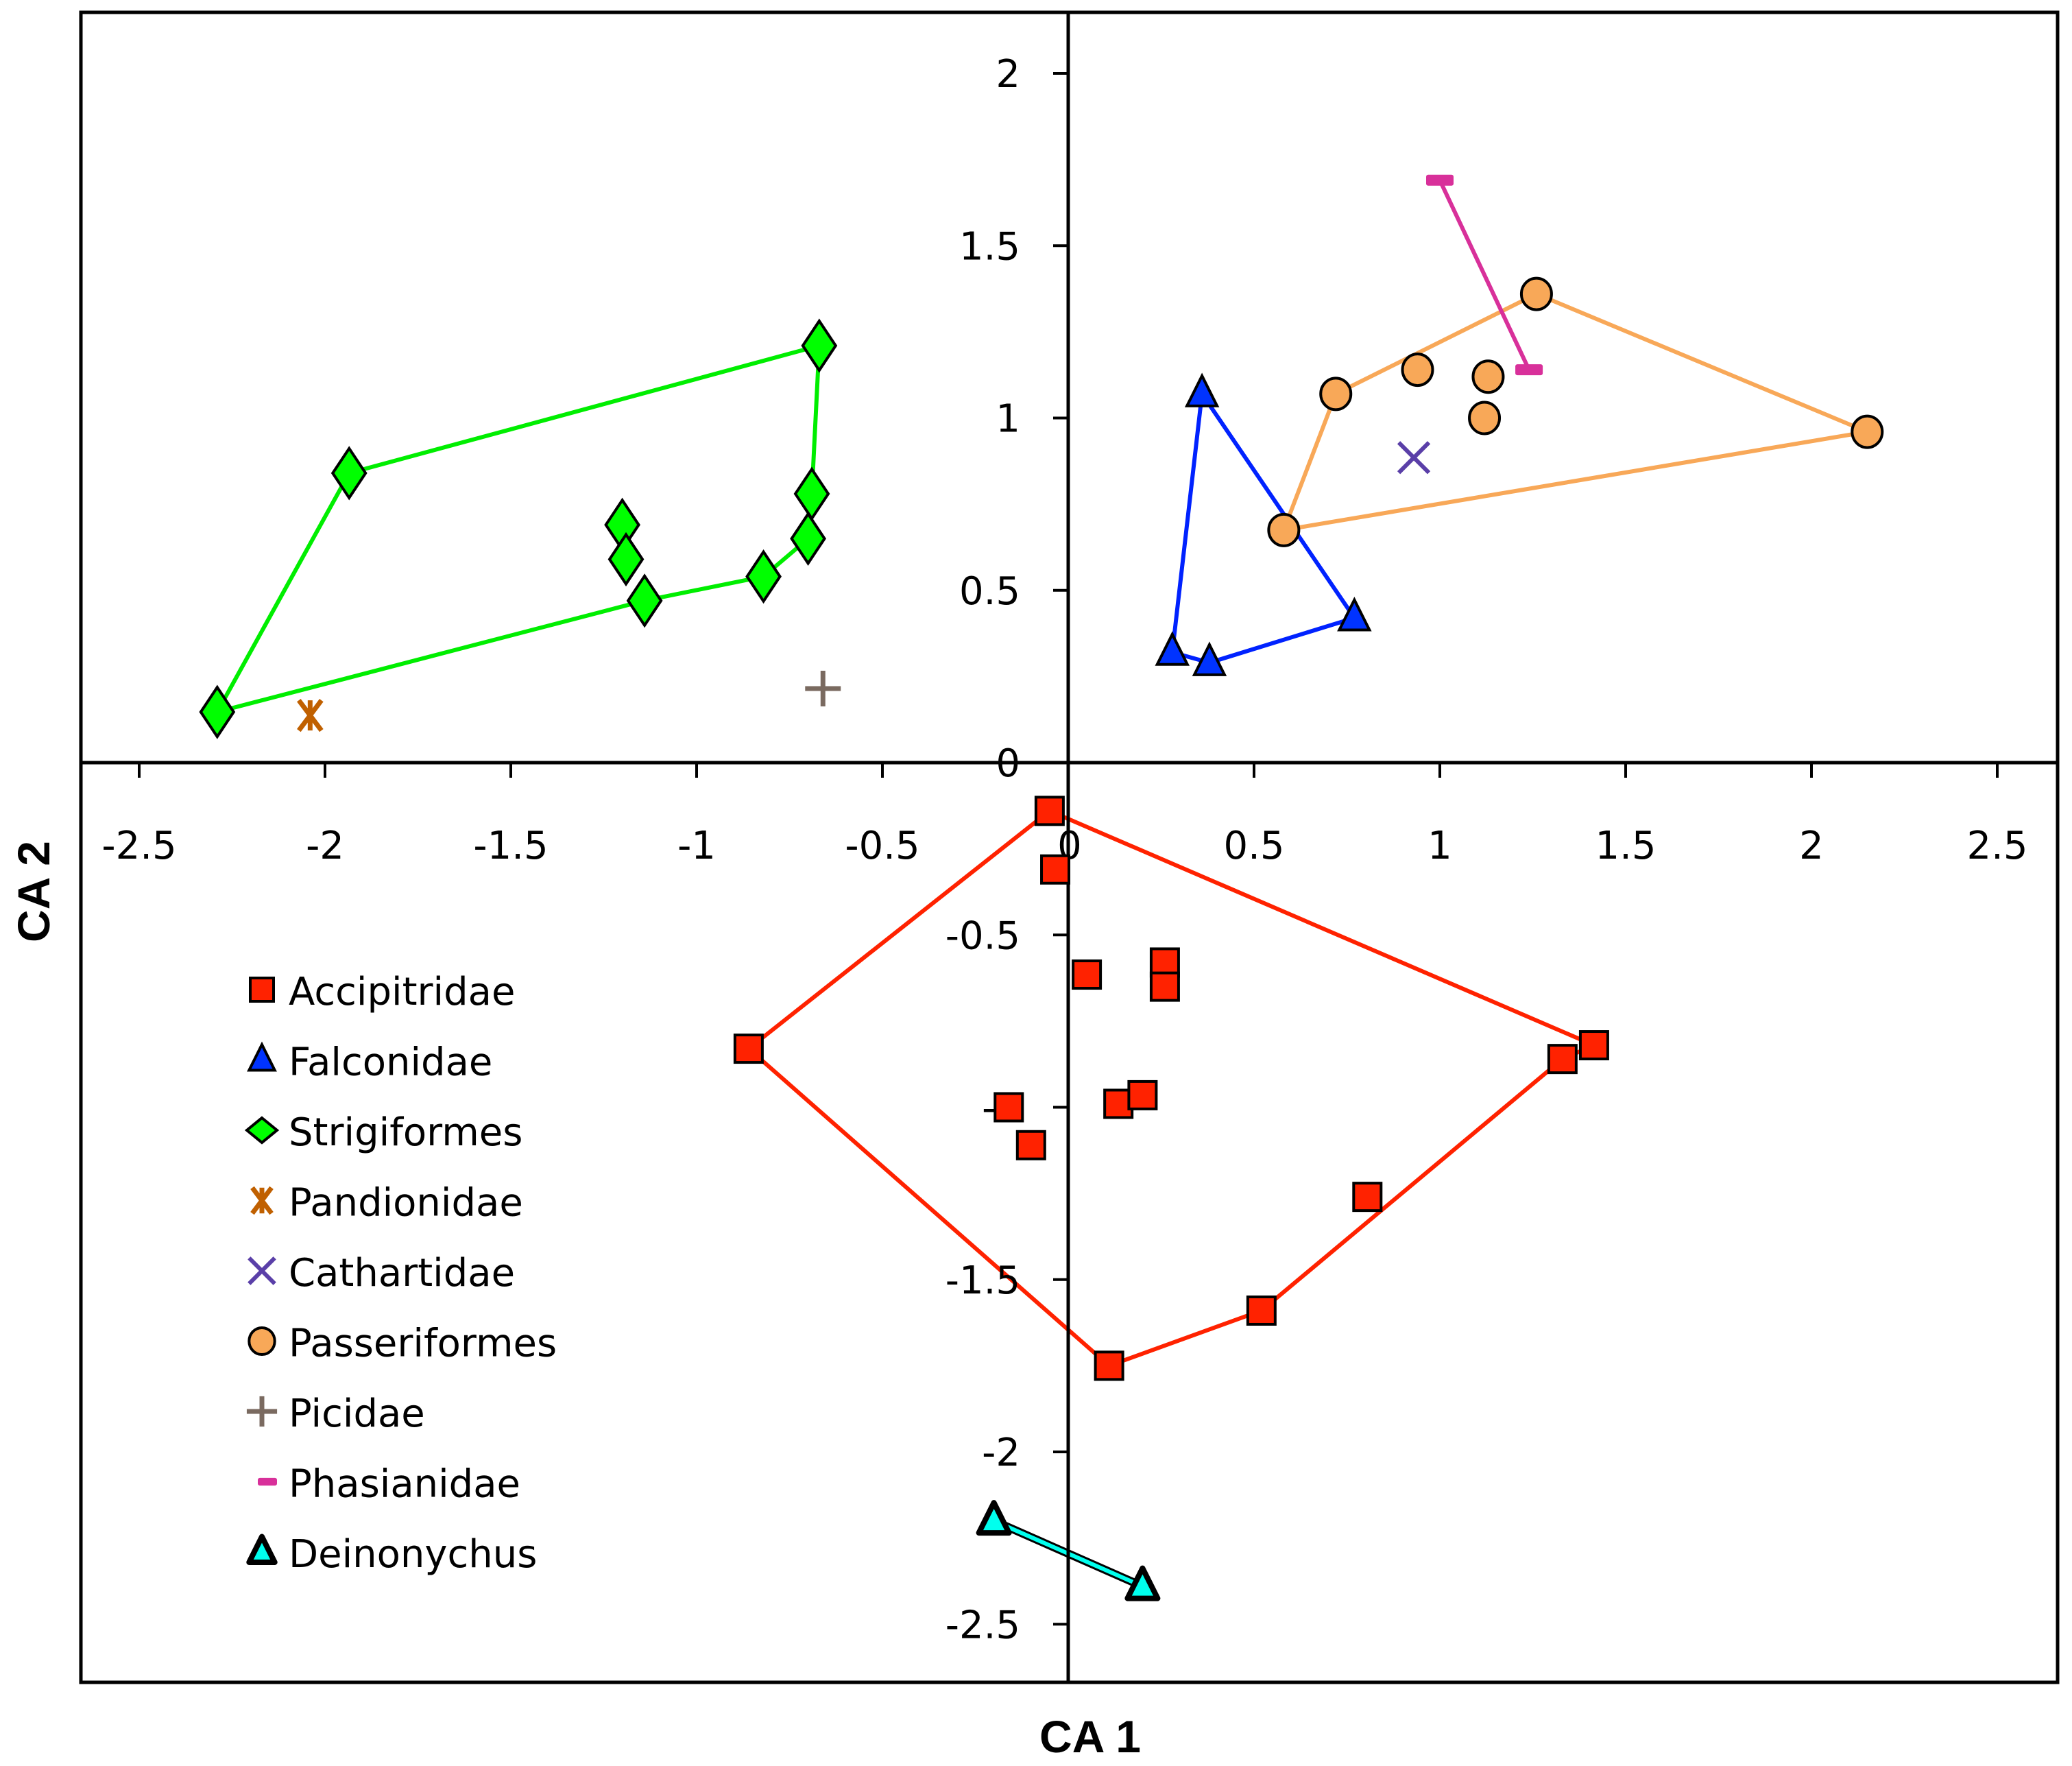  I want to click on legend-item: Falconidae, so click(369, 1062).